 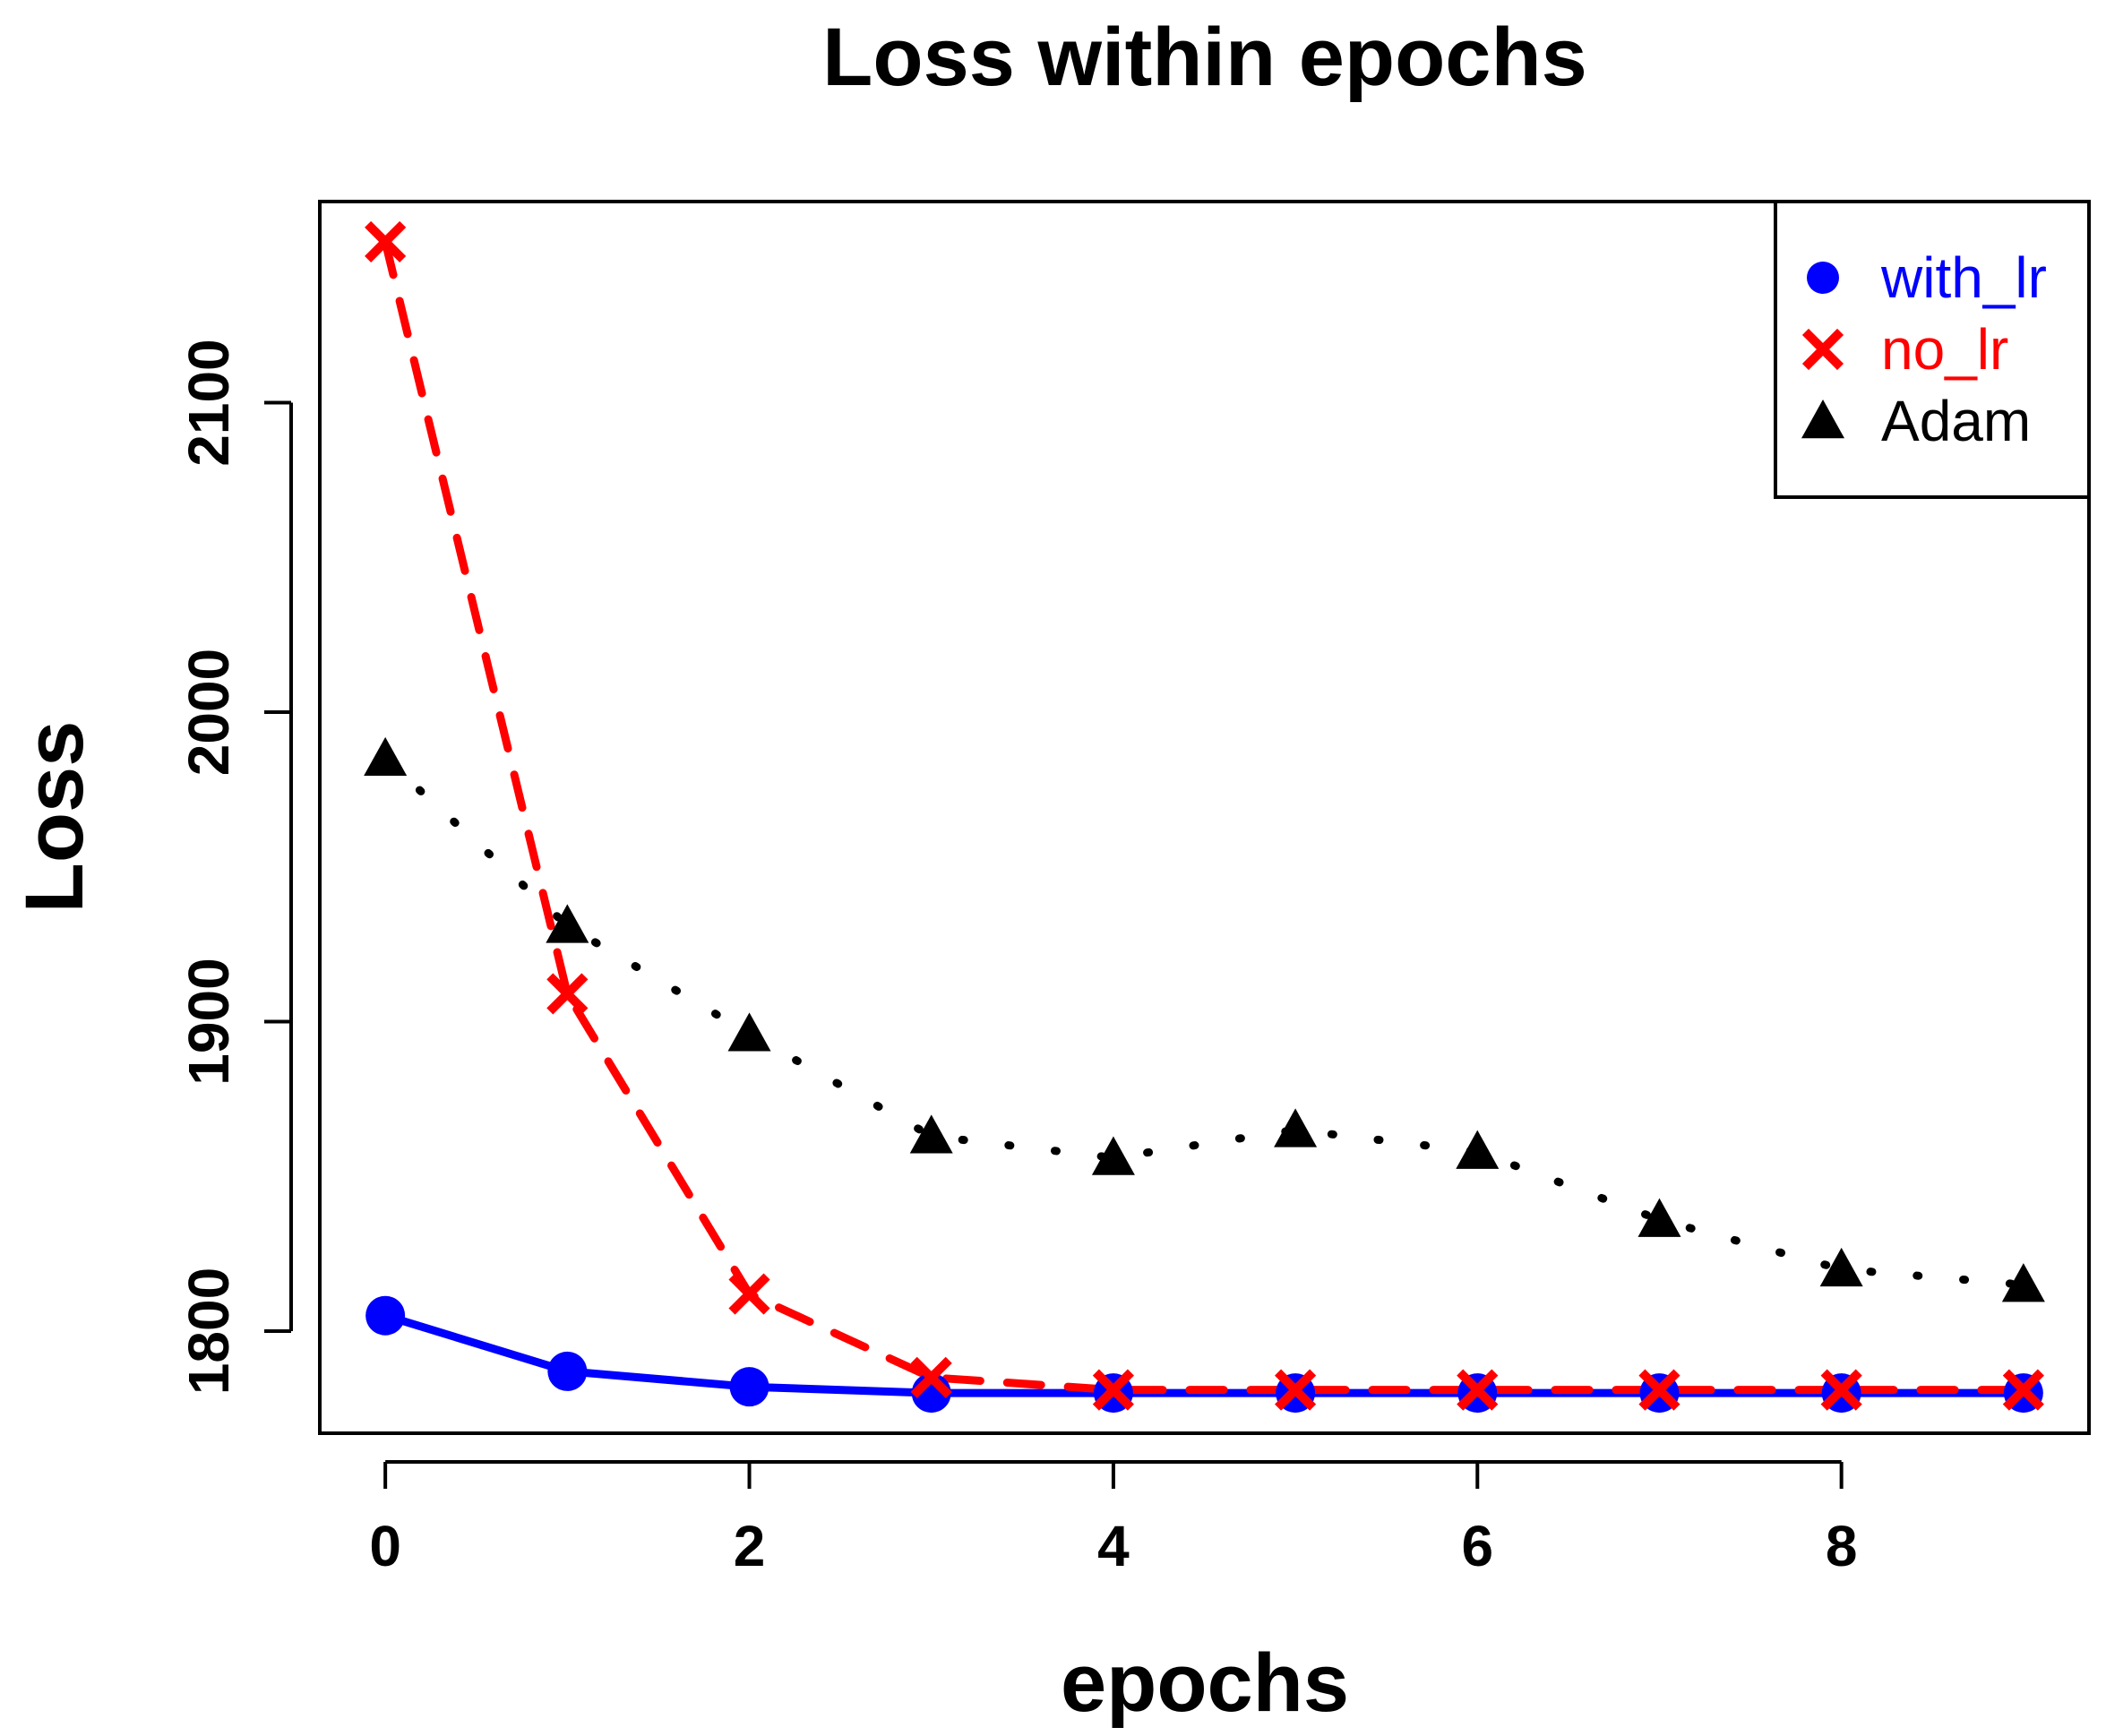 I want to click on chart-title: Loss within epochs, so click(x=1204, y=58).